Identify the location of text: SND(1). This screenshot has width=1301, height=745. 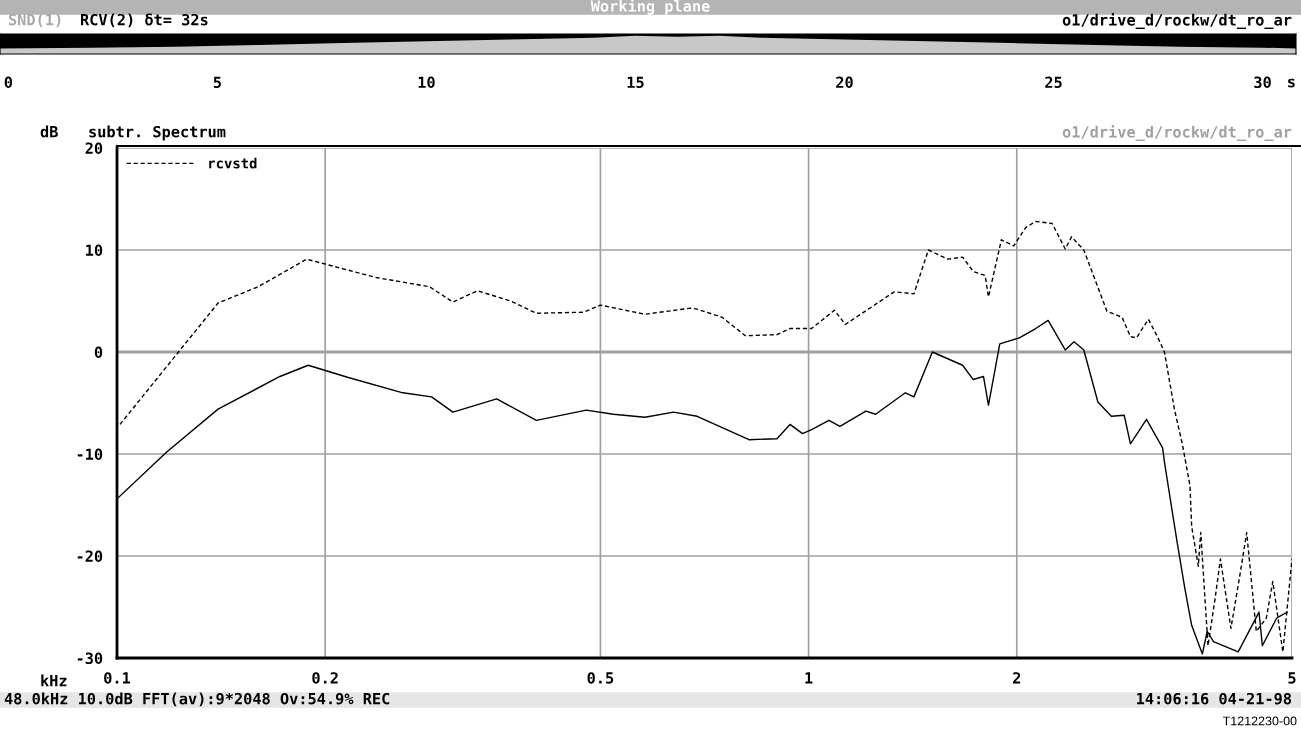
(34, 20).